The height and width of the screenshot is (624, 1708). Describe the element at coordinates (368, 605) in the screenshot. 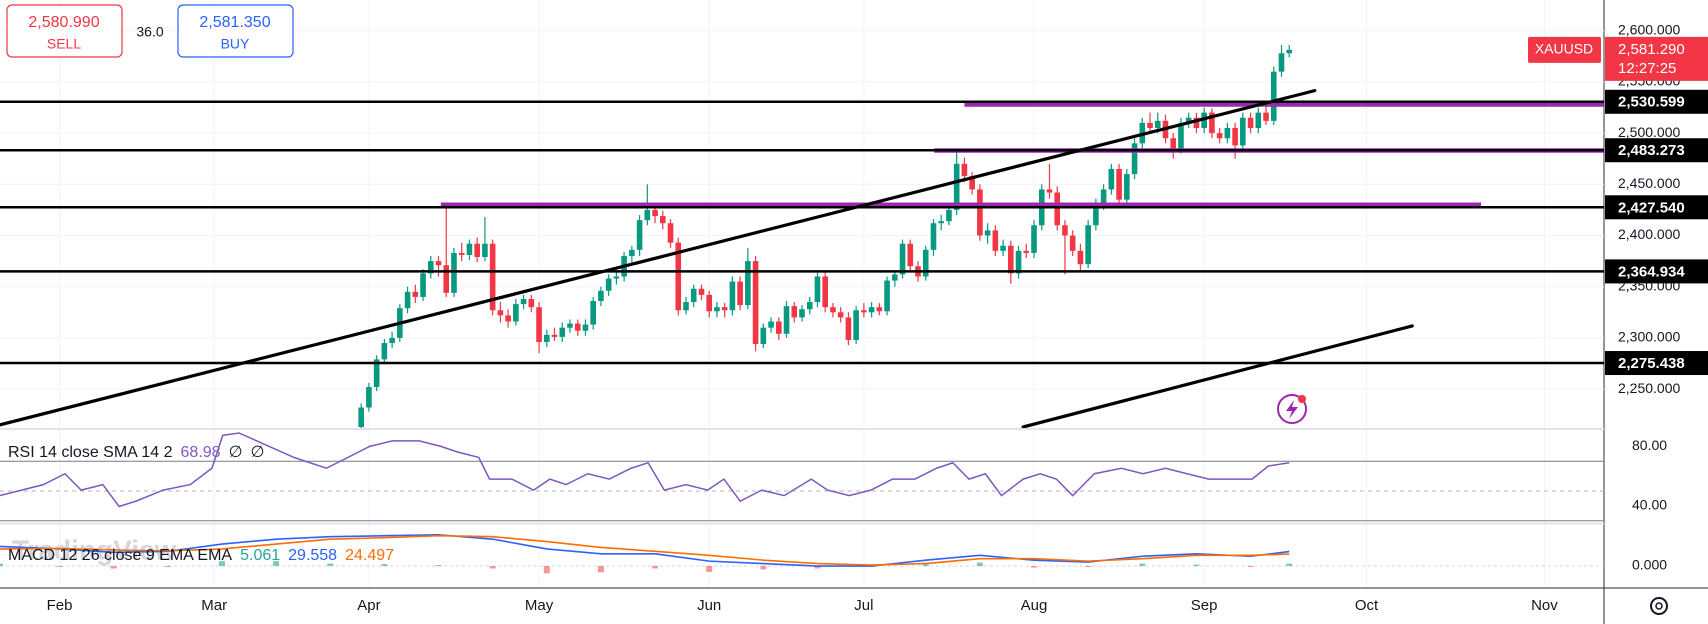

I see `x-tick-label: Apr` at that location.